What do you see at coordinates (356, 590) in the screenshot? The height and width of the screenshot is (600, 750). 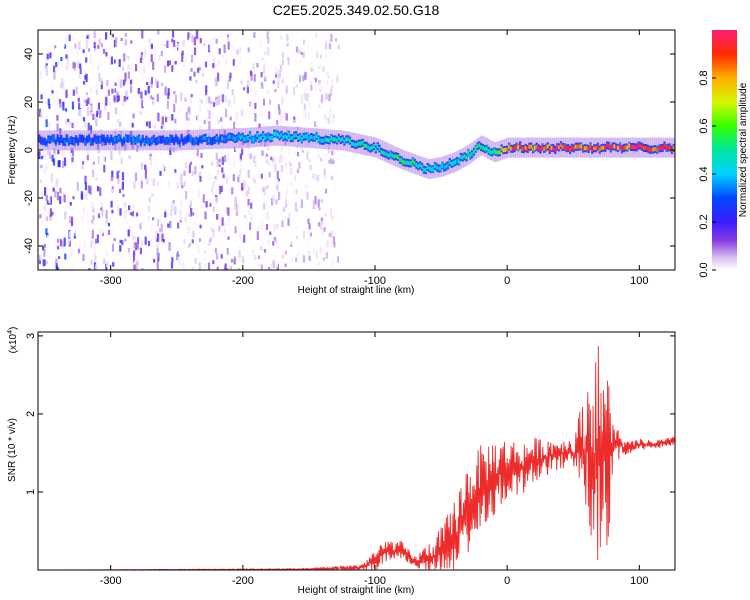 I see `snr-x-label: Height of straight line (km)` at bounding box center [356, 590].